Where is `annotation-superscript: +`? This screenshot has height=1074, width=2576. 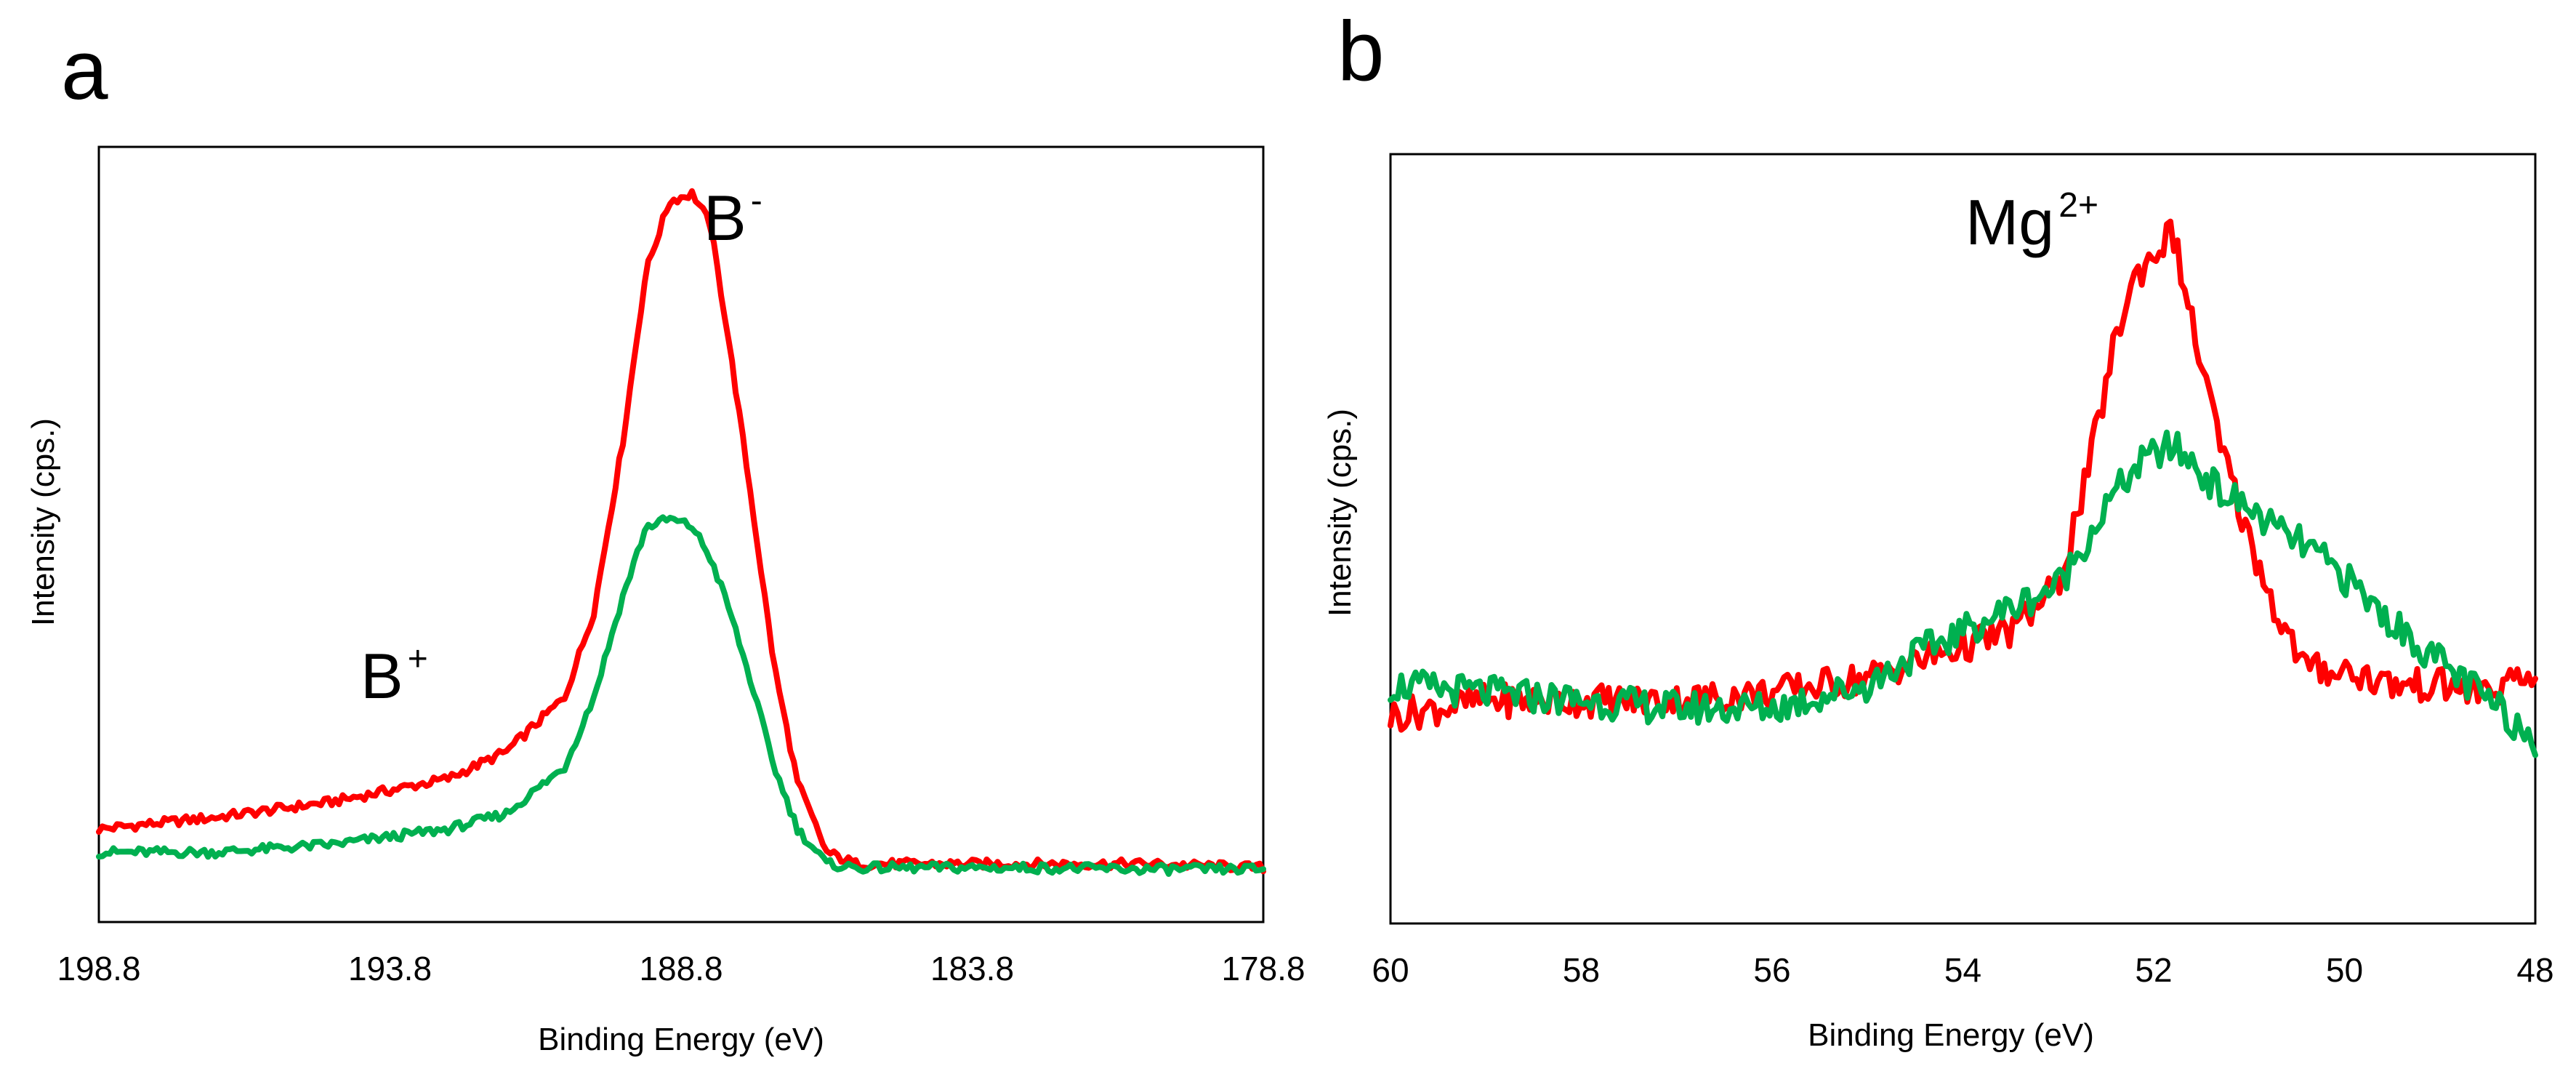 annotation-superscript: + is located at coordinates (418, 659).